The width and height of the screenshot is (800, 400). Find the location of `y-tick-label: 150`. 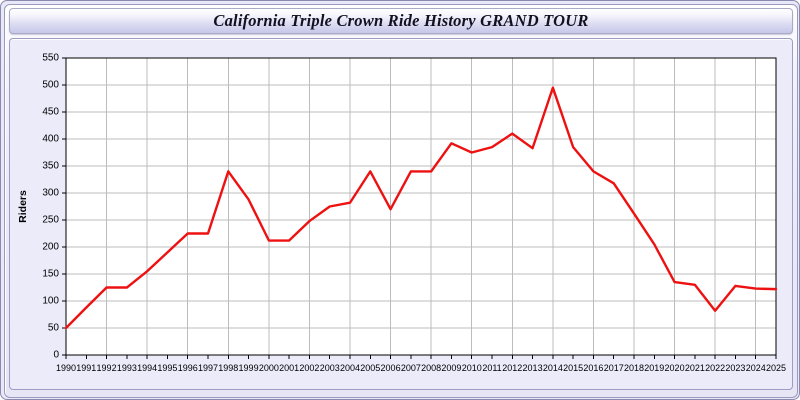

y-tick-label: 150 is located at coordinates (50, 274).